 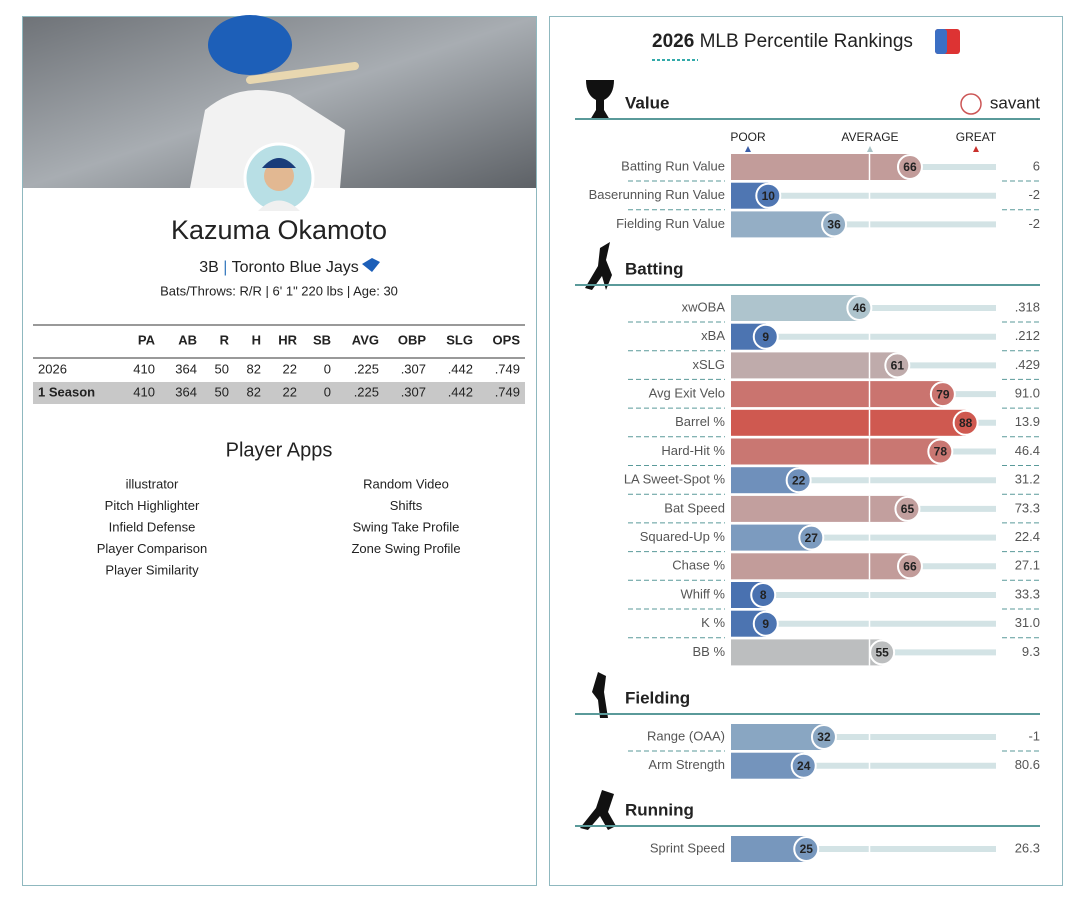 I want to click on fielder-icon, so click(x=600, y=695).